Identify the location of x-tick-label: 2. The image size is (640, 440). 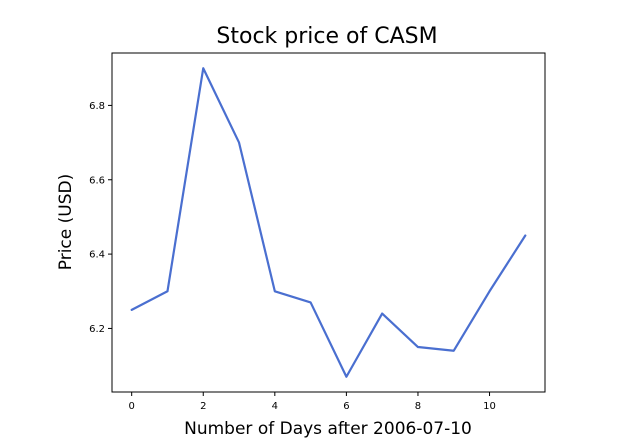
(203, 406).